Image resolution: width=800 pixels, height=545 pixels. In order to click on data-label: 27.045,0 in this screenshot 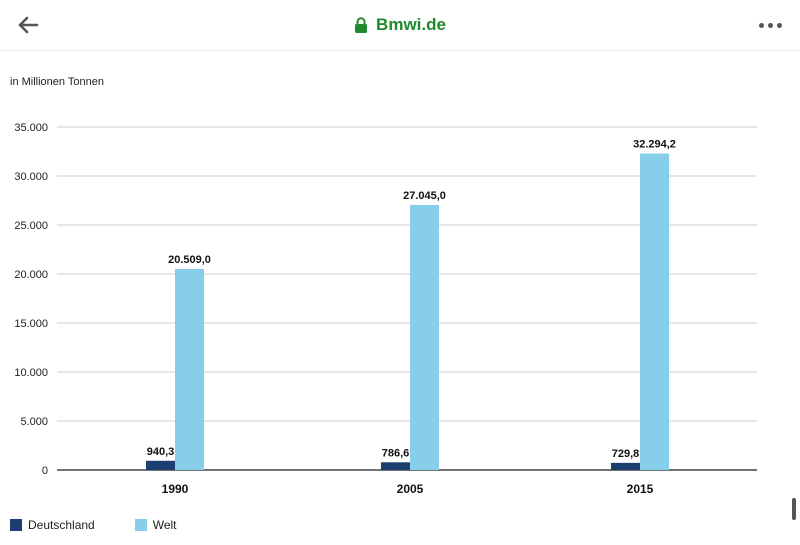, I will do `click(424, 196)`.